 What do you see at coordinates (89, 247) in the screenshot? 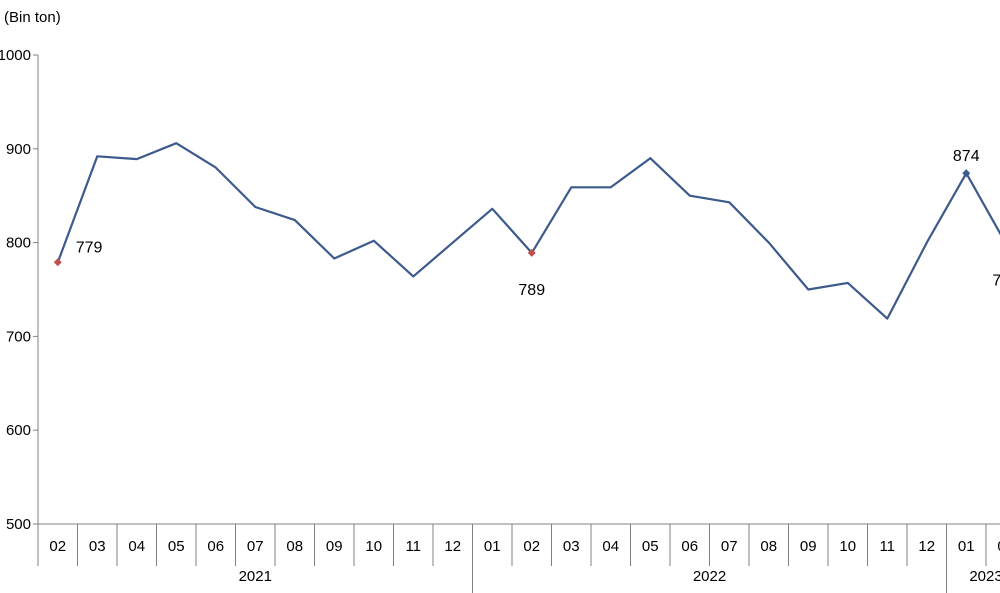
I see `data-label: 779` at bounding box center [89, 247].